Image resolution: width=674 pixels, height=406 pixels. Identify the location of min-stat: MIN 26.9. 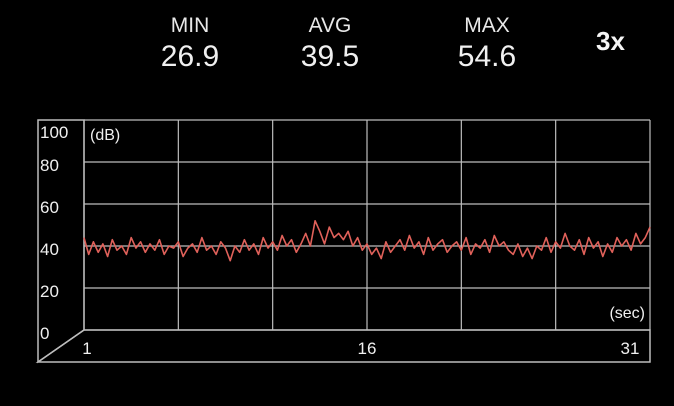
(190, 44).